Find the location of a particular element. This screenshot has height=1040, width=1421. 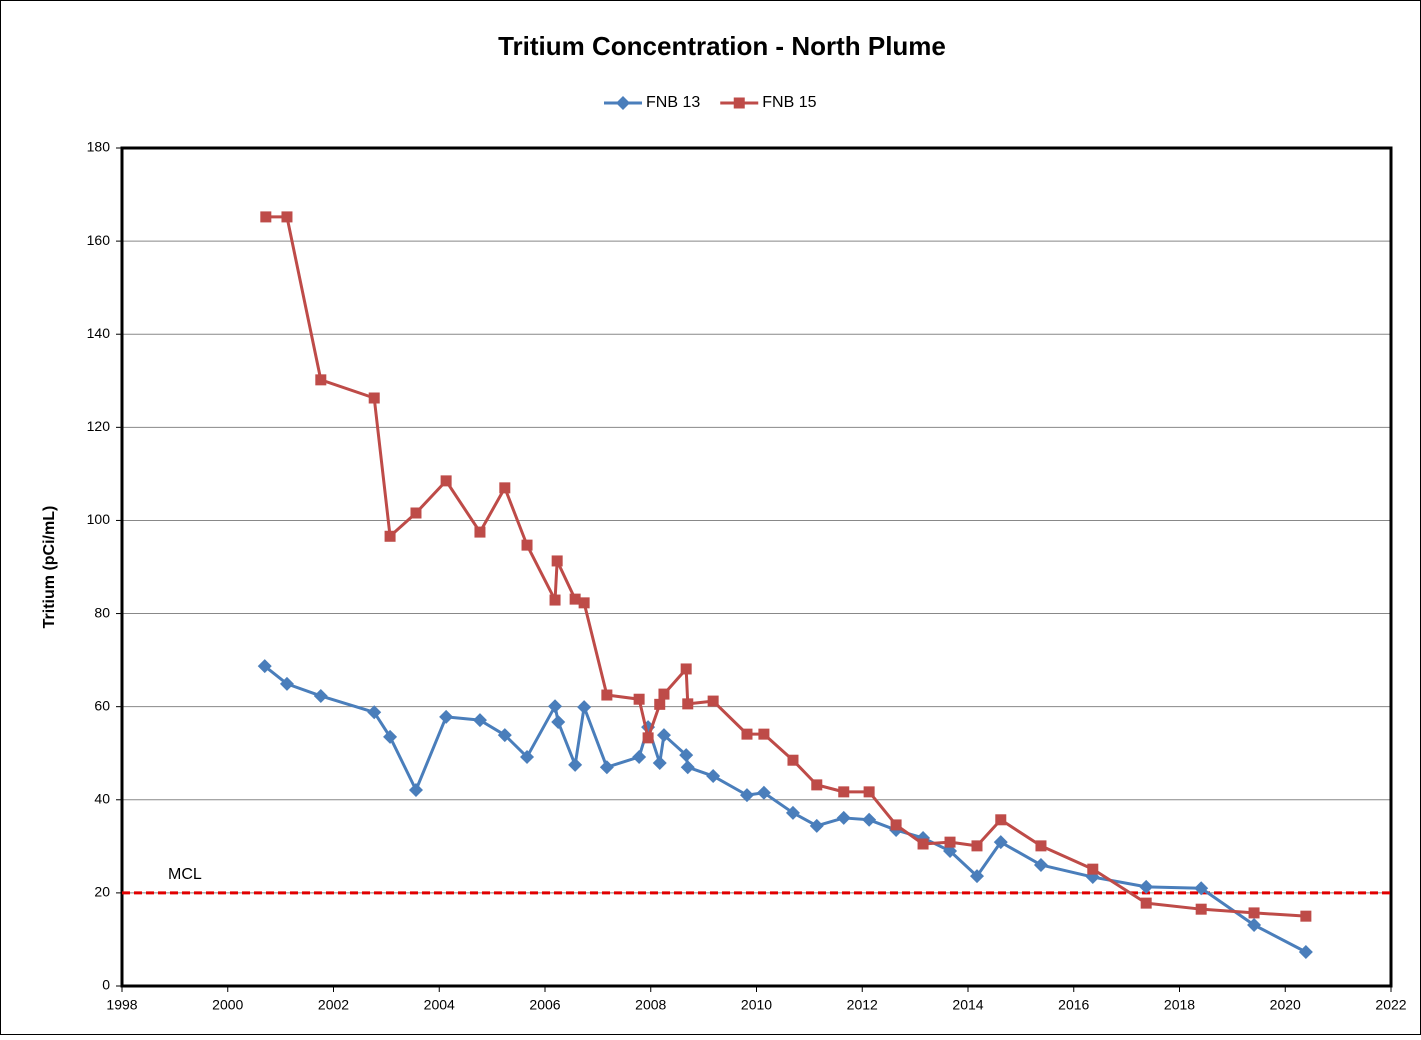

x-tick-label: 2018 is located at coordinates (1179, 1005).